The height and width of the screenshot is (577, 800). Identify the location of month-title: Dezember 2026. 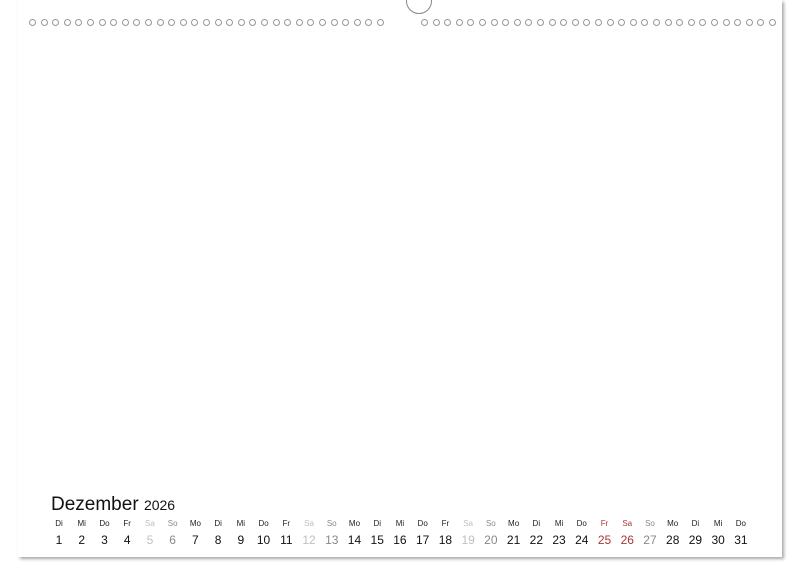
(113, 505).